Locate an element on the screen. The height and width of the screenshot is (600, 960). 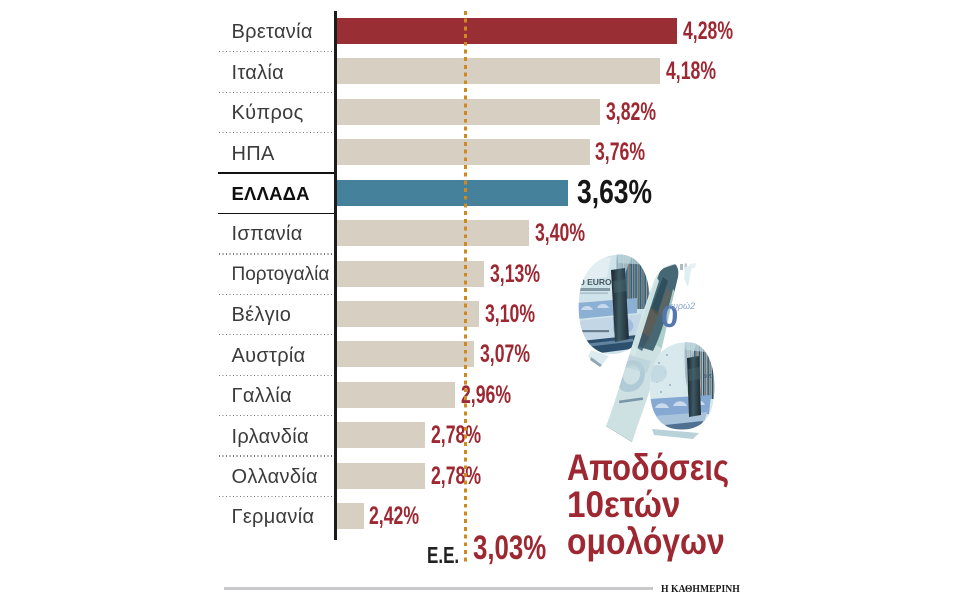
svg-text: 0 is located at coordinates (669, 317).